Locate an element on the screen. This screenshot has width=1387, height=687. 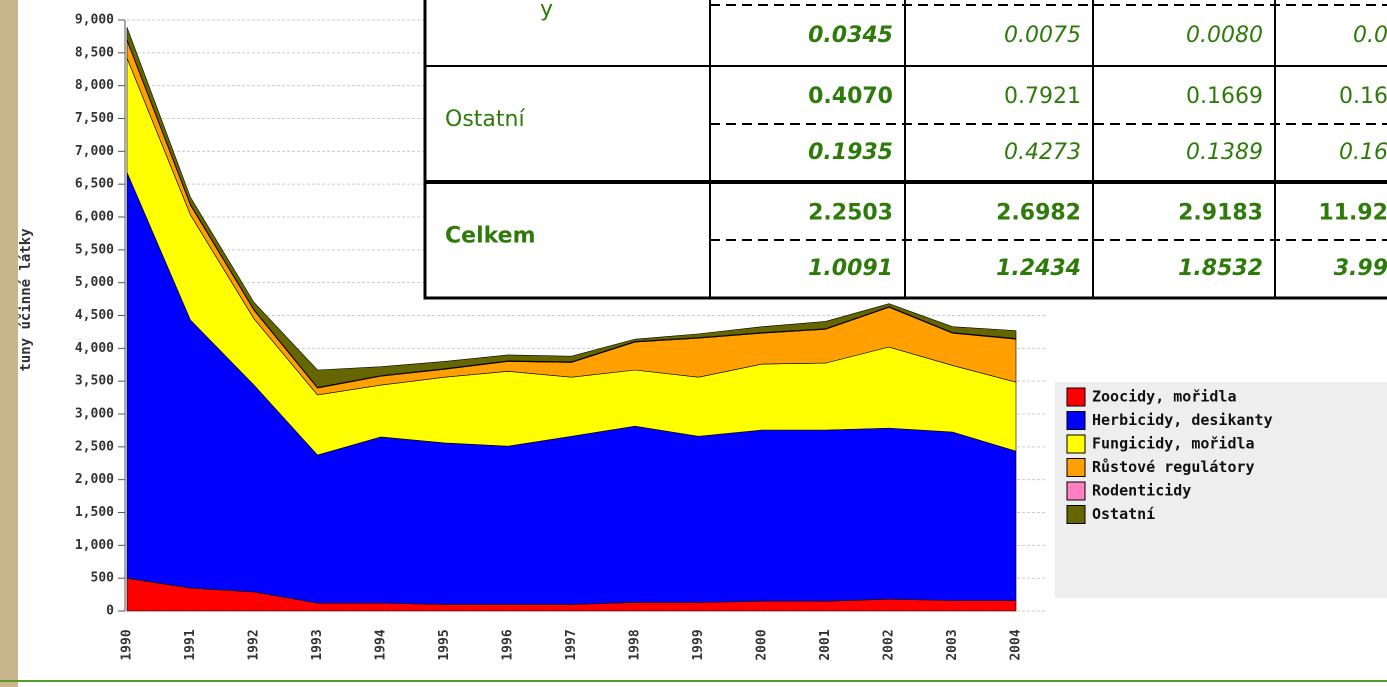
y-tick-label: 9,000 is located at coordinates (94, 20).